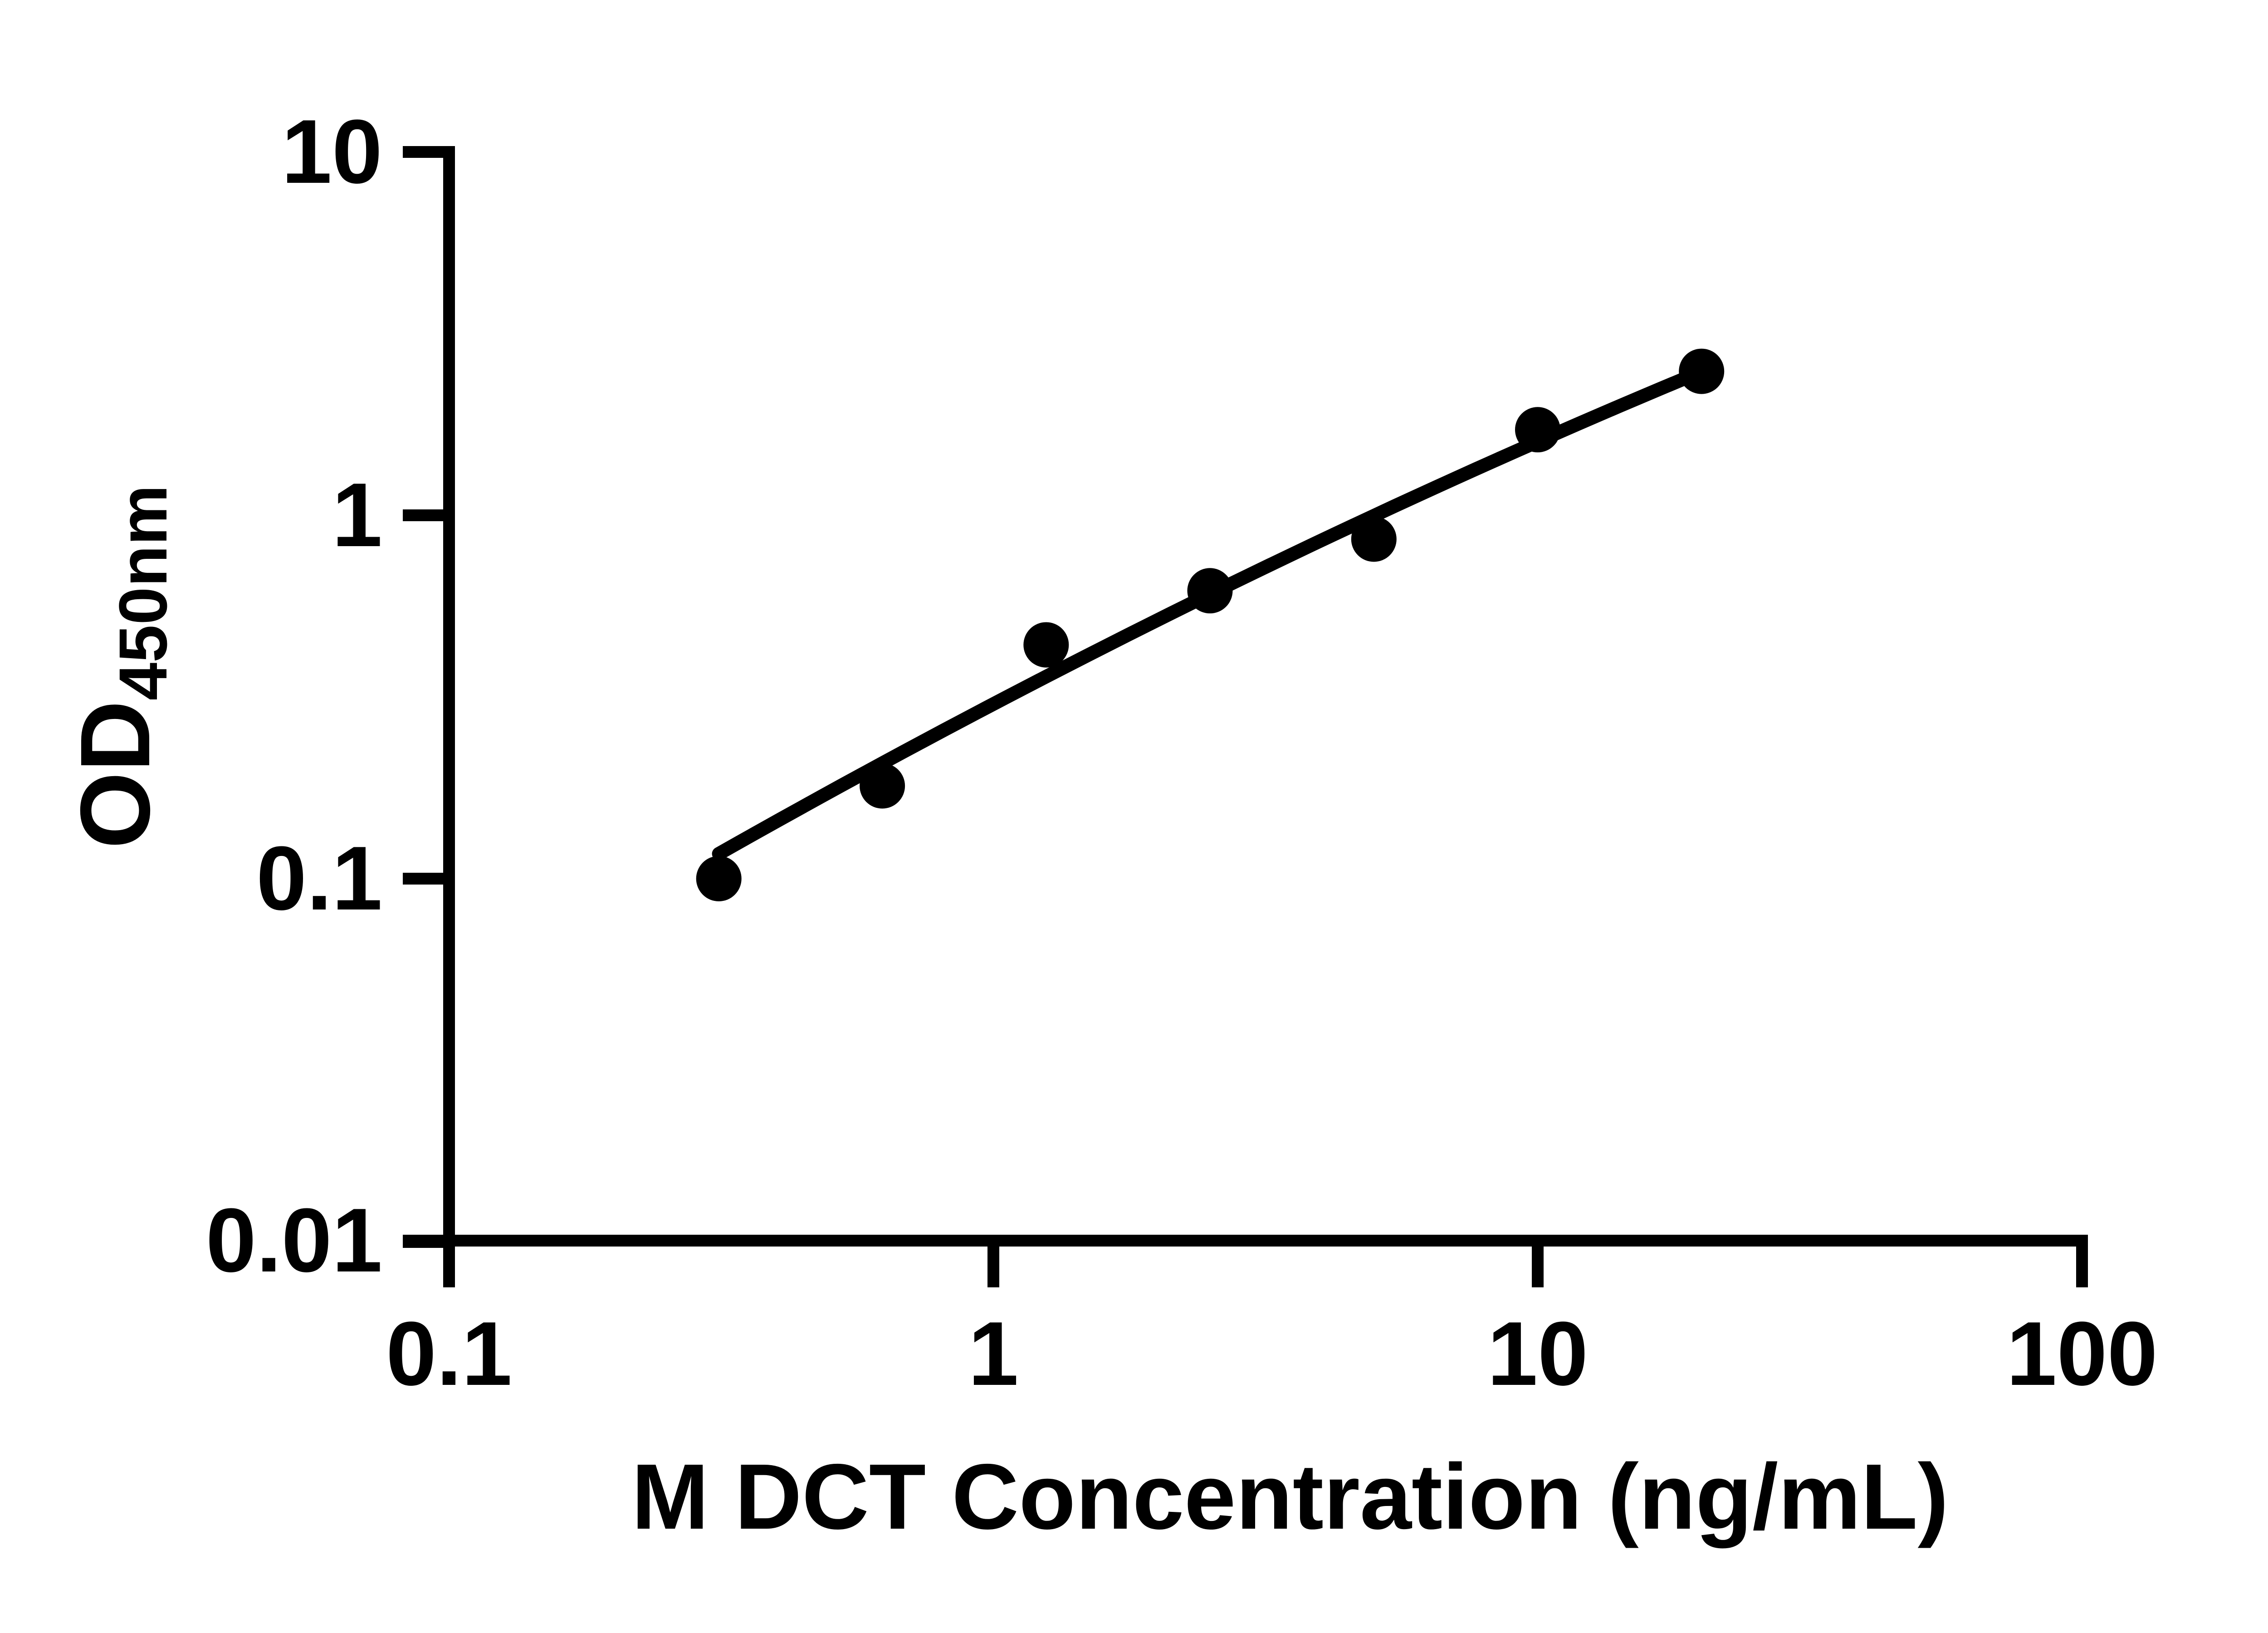  What do you see at coordinates (293, 1240) in the screenshot?
I see `y-tick-label-0-01: 0.01` at bounding box center [293, 1240].